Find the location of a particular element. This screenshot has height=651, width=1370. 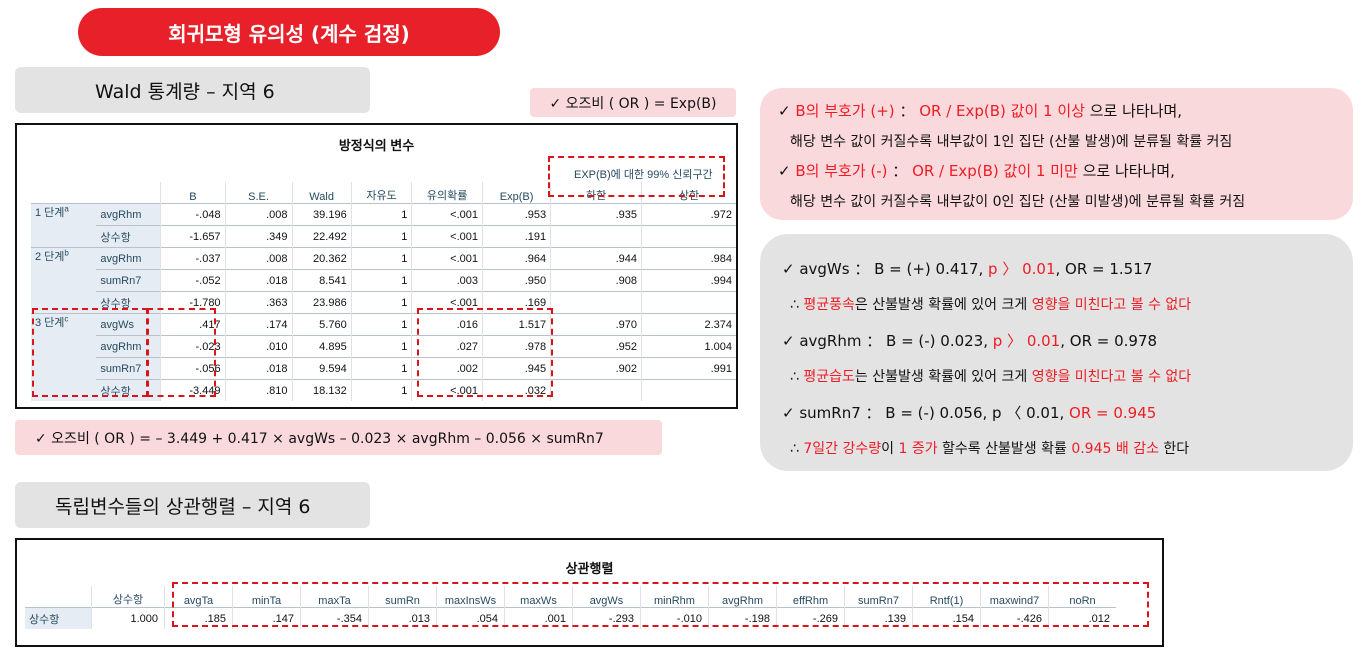

cell: 8.541 is located at coordinates (321, 280).